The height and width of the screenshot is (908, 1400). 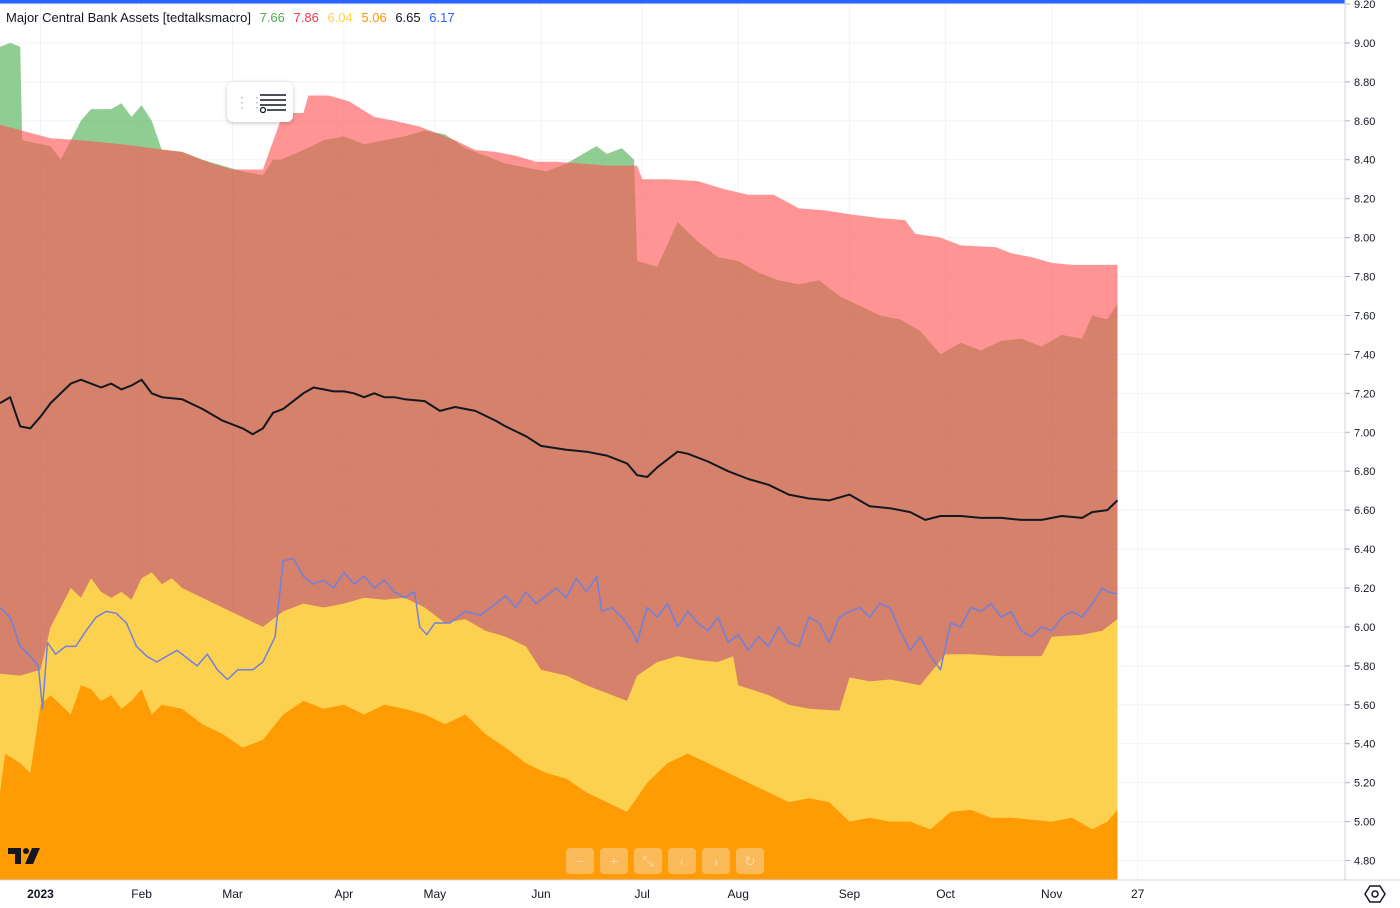 I want to click on gear-icon, so click(x=1375, y=894).